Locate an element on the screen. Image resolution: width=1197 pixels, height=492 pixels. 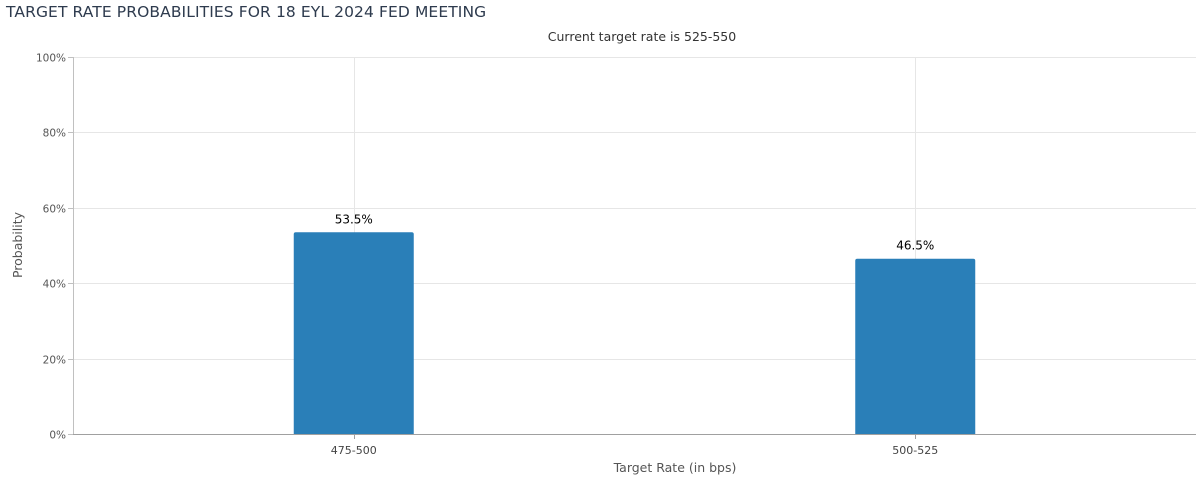
data-label: 53.5% is located at coordinates (354, 219).